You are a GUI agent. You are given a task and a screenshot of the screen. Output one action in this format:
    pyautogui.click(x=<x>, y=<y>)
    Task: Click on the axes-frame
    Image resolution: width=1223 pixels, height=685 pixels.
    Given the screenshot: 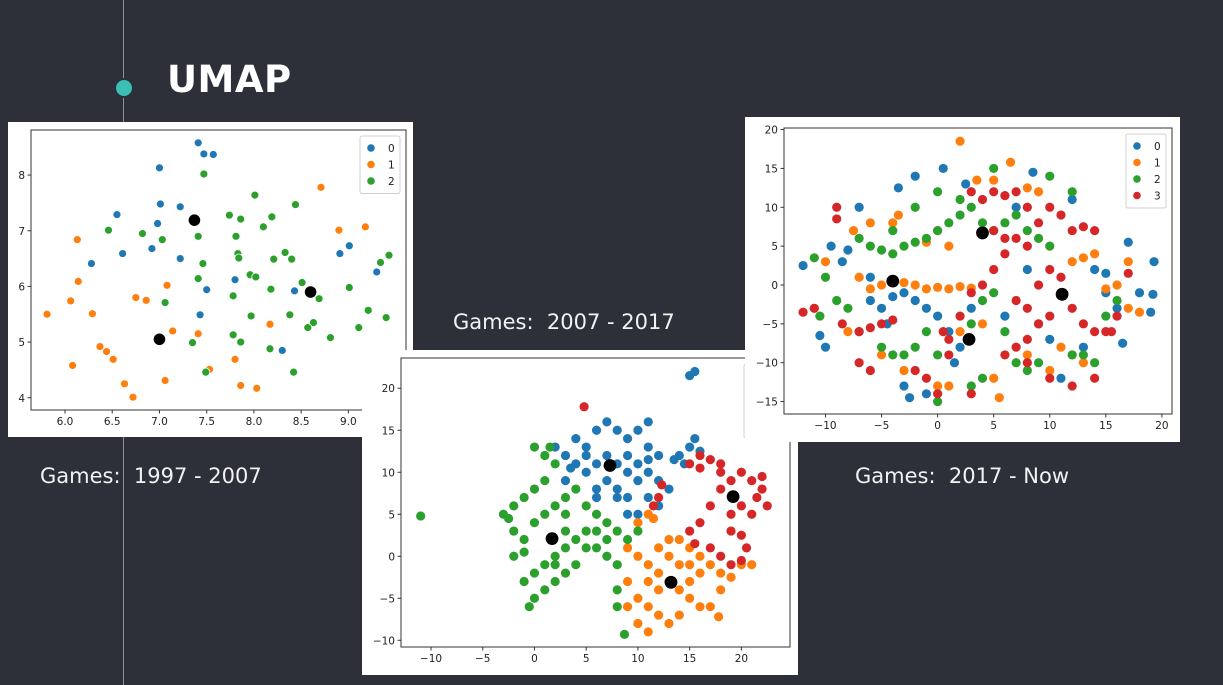 What is the action you would take?
    pyautogui.click(x=595, y=502)
    